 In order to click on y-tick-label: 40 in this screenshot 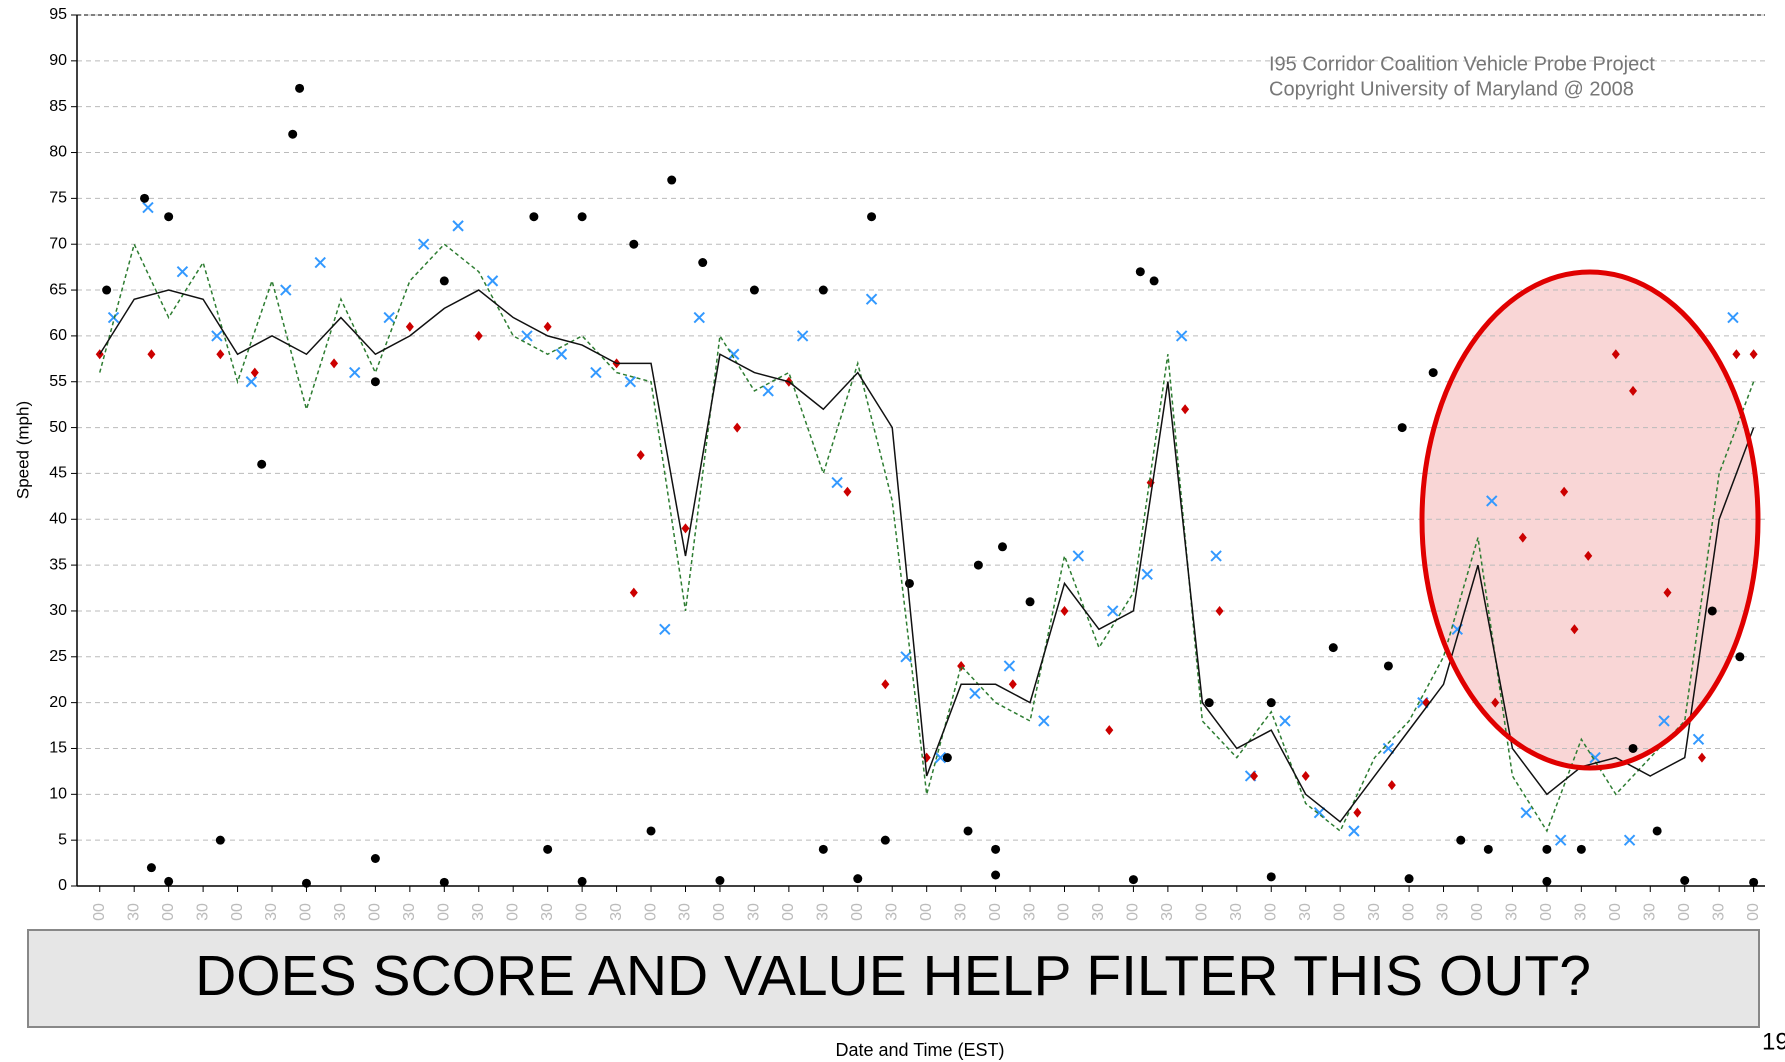, I will do `click(58, 518)`.